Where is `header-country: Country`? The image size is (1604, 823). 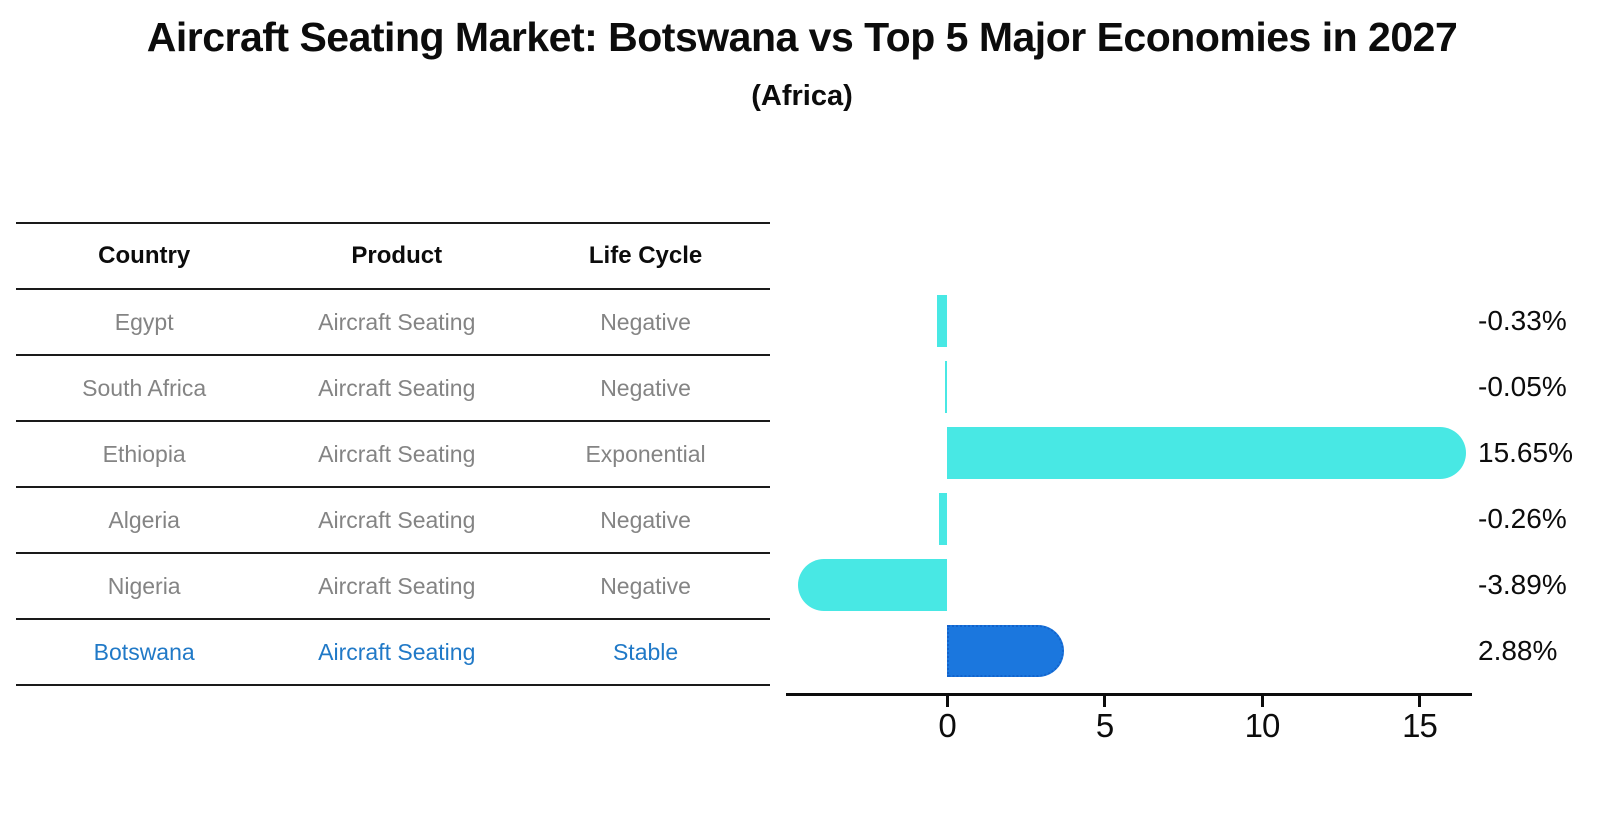
header-country: Country is located at coordinates (144, 255).